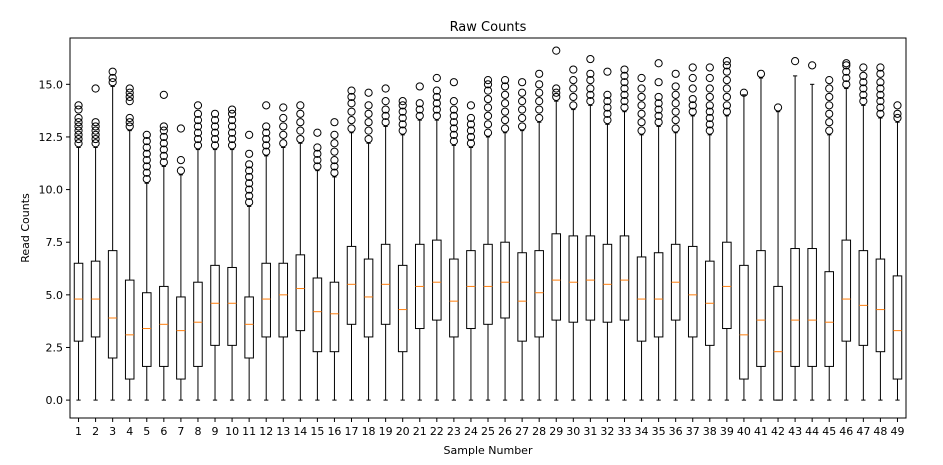 Image resolution: width=943 pixels, height=465 pixels. I want to click on x-tick-label: 13, so click(283, 431).